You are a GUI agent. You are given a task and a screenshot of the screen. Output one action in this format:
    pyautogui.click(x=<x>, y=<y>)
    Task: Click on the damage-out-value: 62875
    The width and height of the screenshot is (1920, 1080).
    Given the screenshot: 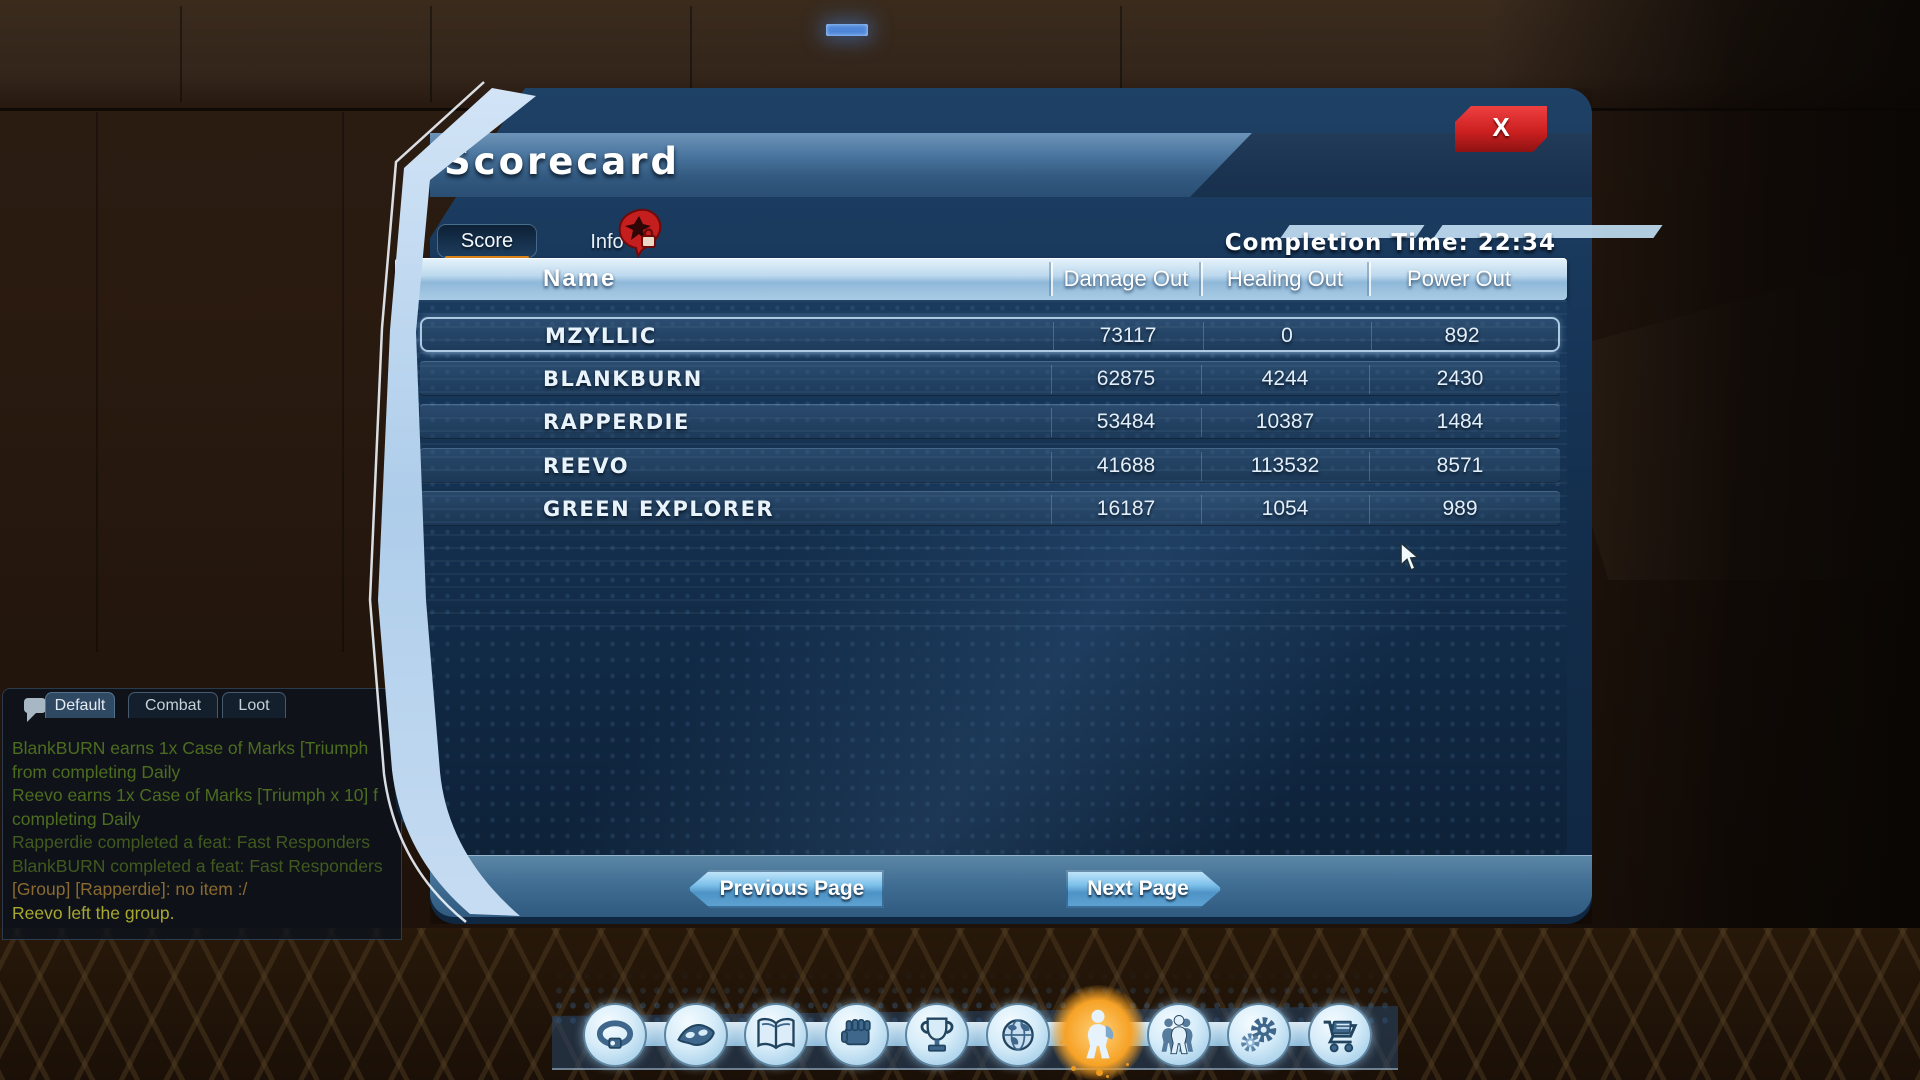 What is the action you would take?
    pyautogui.click(x=1126, y=378)
    